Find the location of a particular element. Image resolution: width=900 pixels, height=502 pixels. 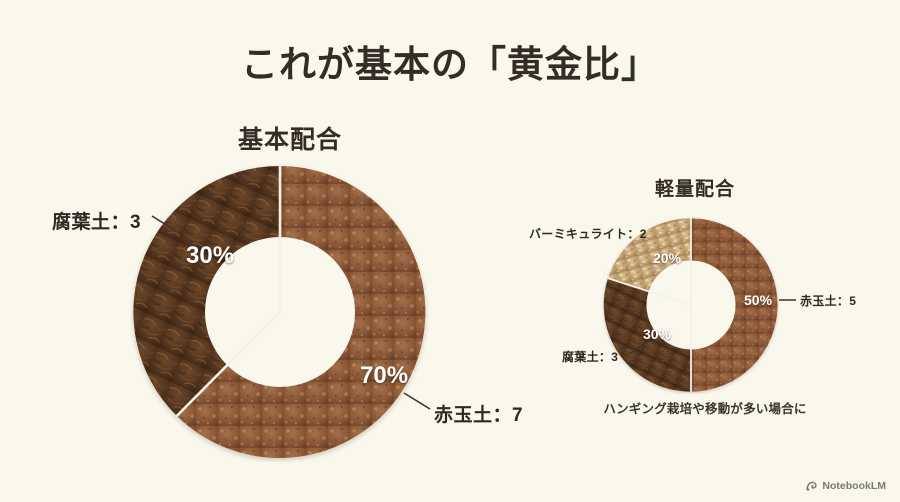

callout-basic-fuyodo: 腐葉土：3 is located at coordinates (97, 222).